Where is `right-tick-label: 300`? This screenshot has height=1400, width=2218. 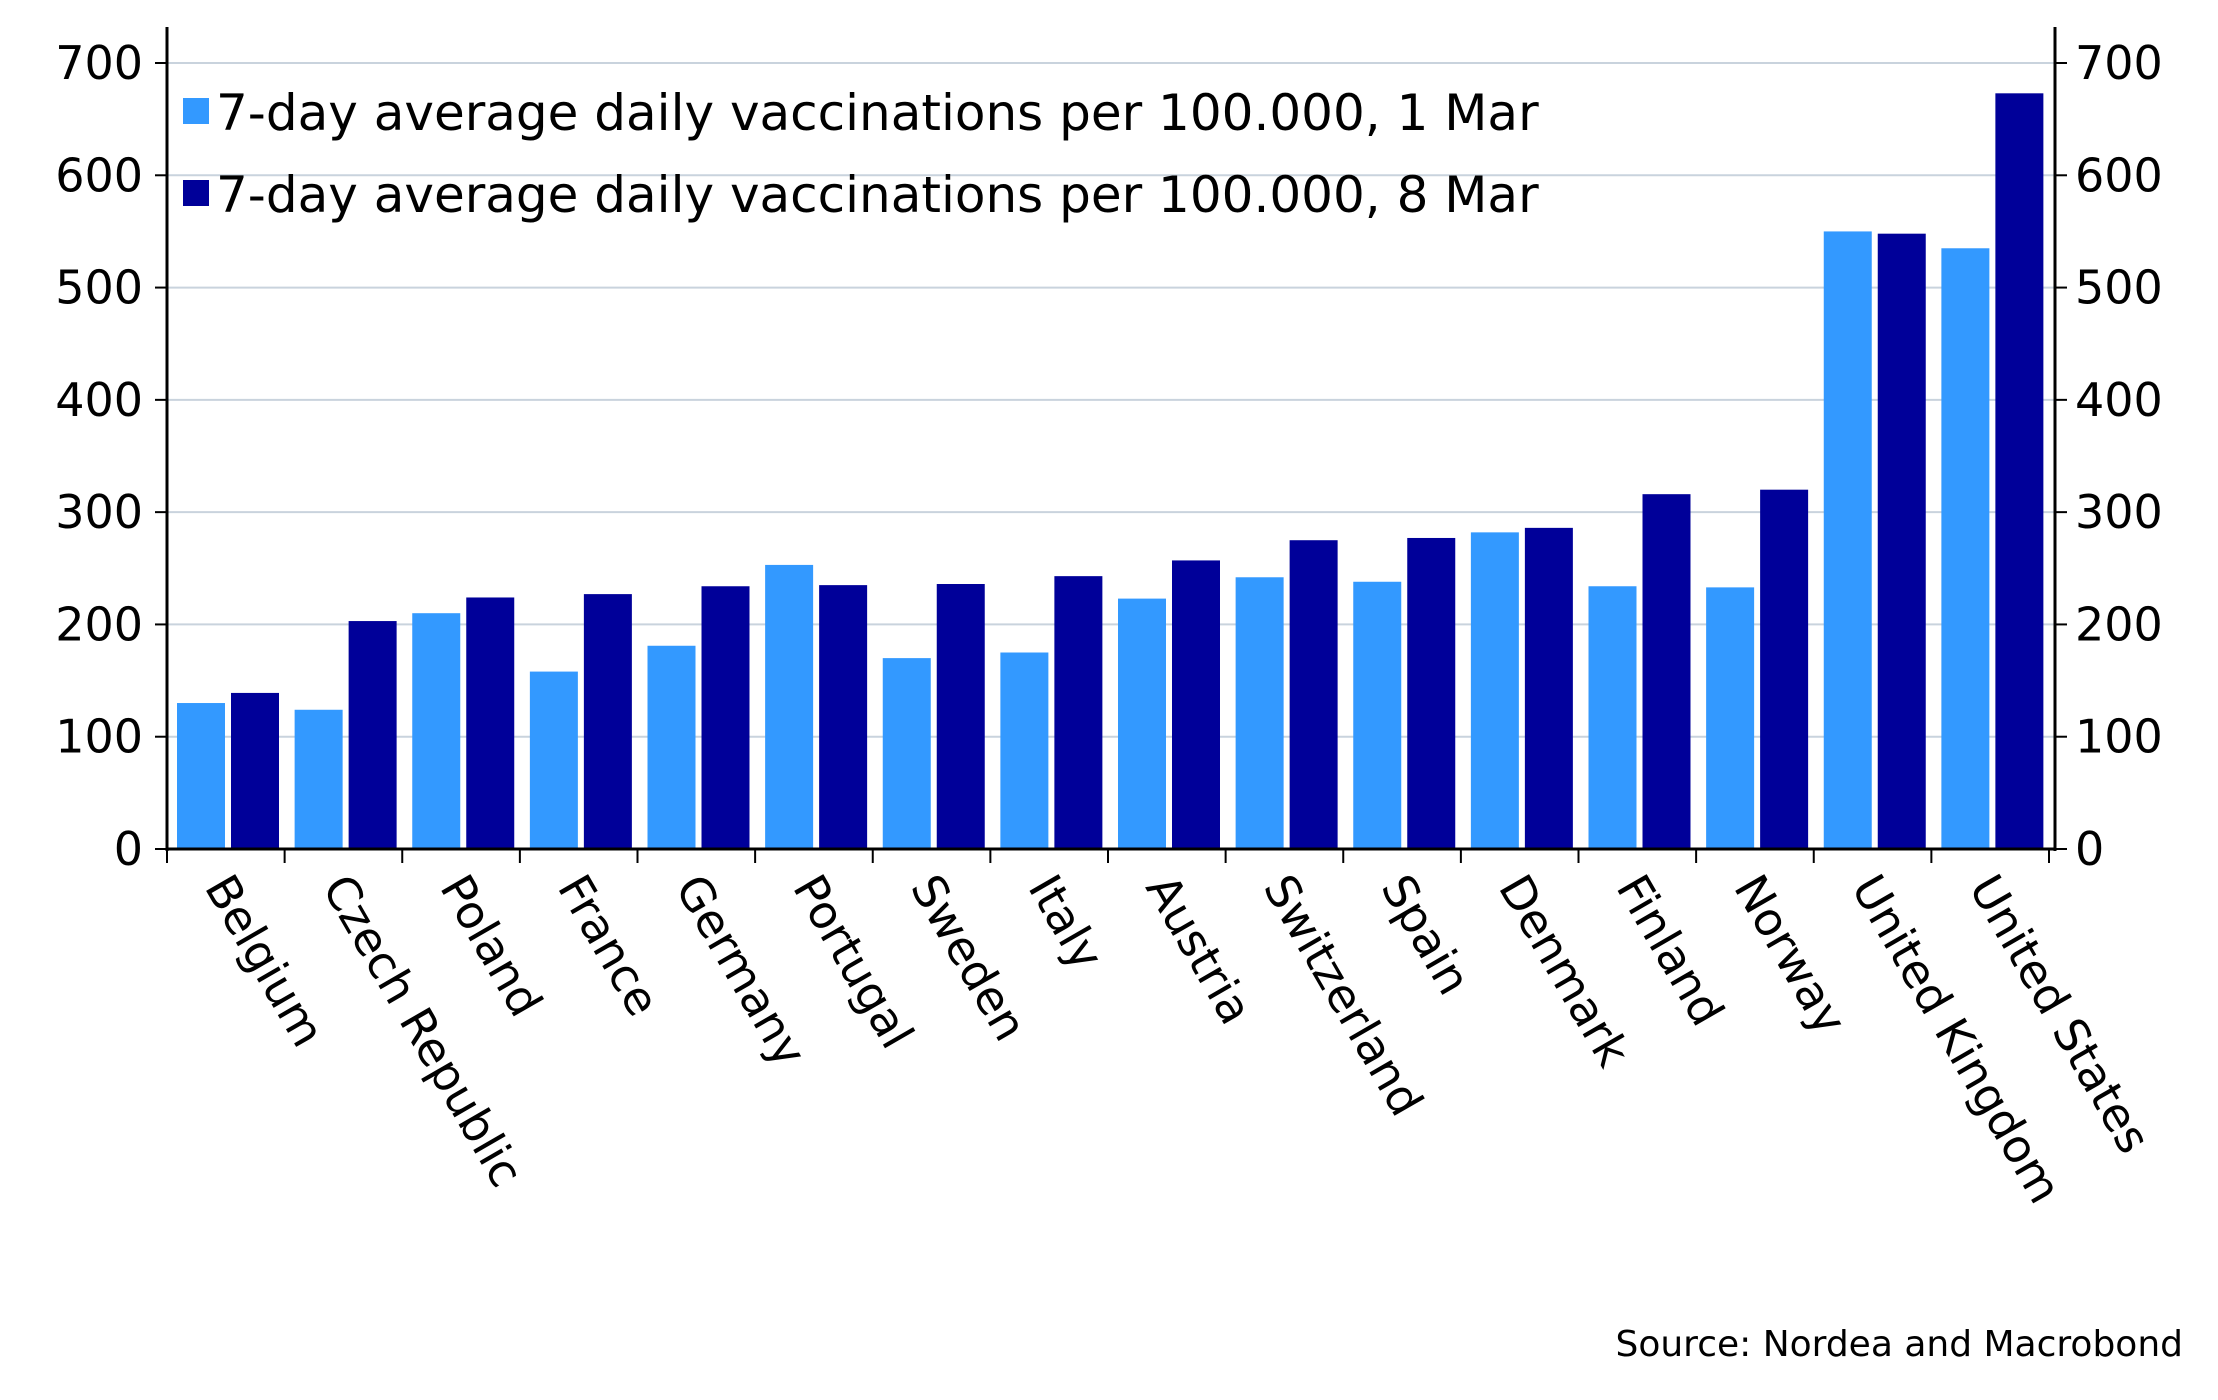 right-tick-label: 300 is located at coordinates (2119, 512).